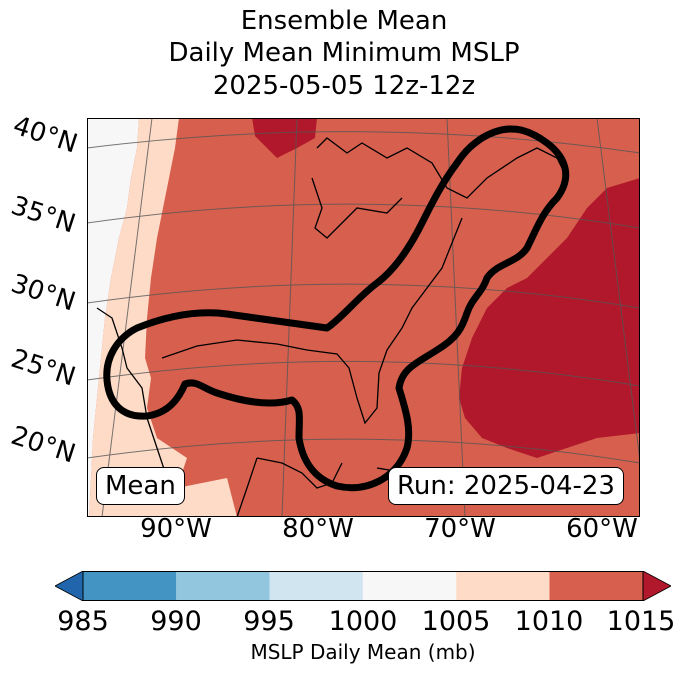 The image size is (688, 674). I want to click on mean-label: Mean, so click(140, 486).